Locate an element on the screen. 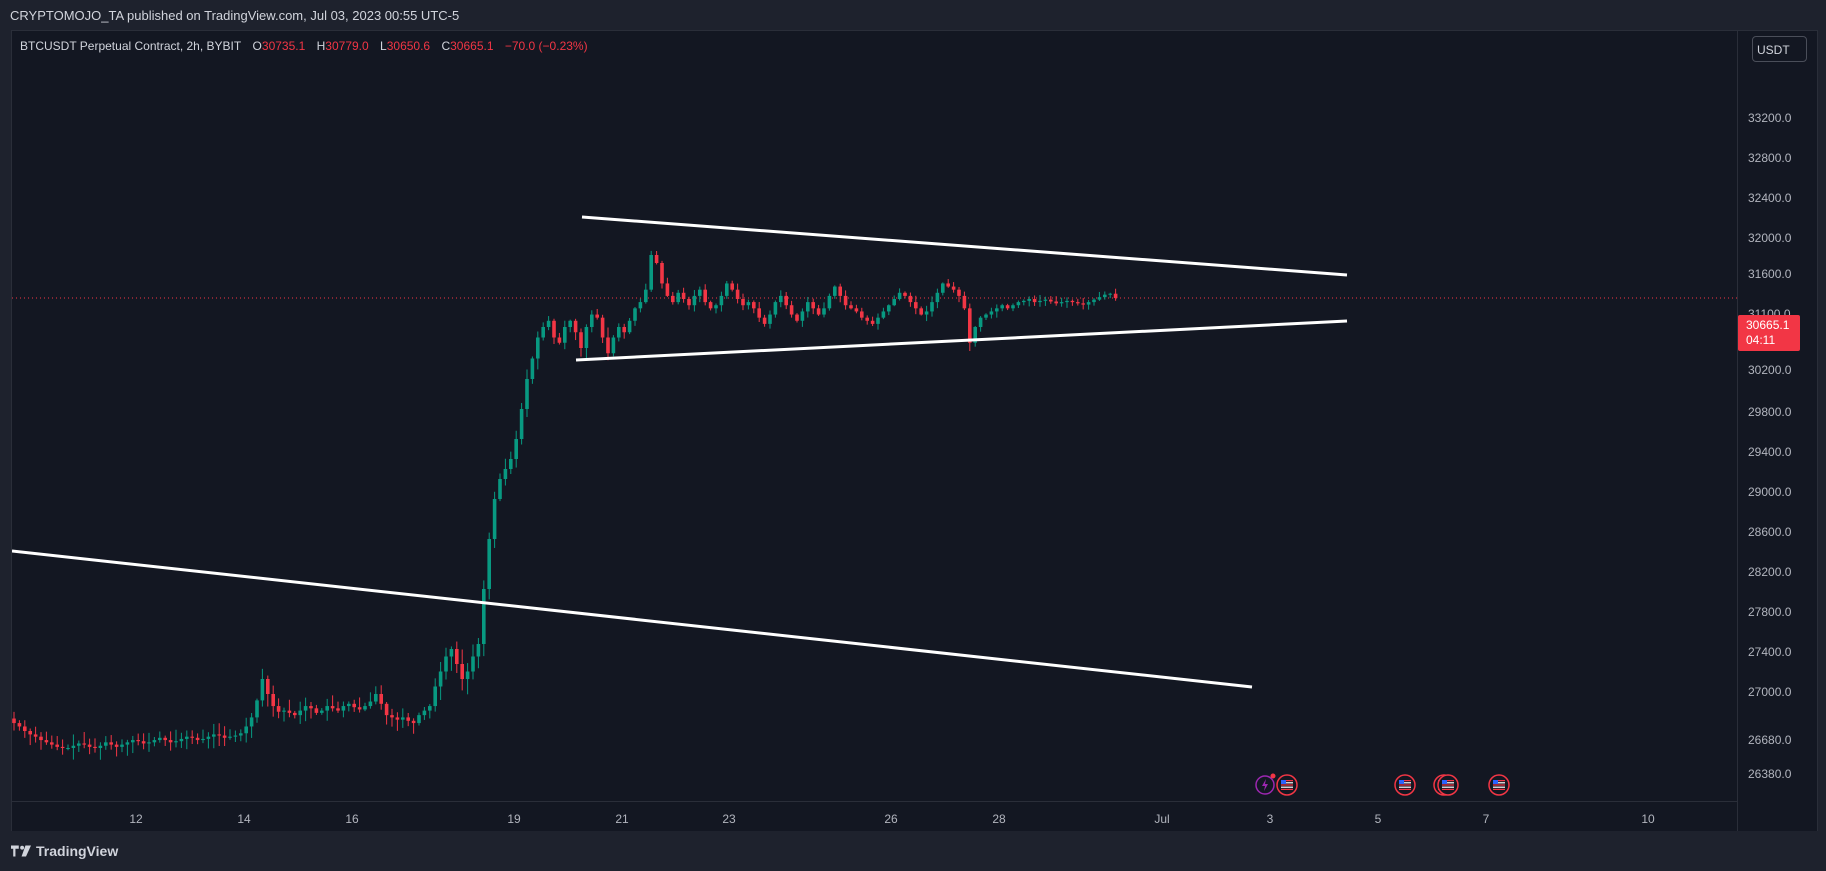 This screenshot has height=871, width=1826. legend-high-value: 30779.0 is located at coordinates (347, 46).